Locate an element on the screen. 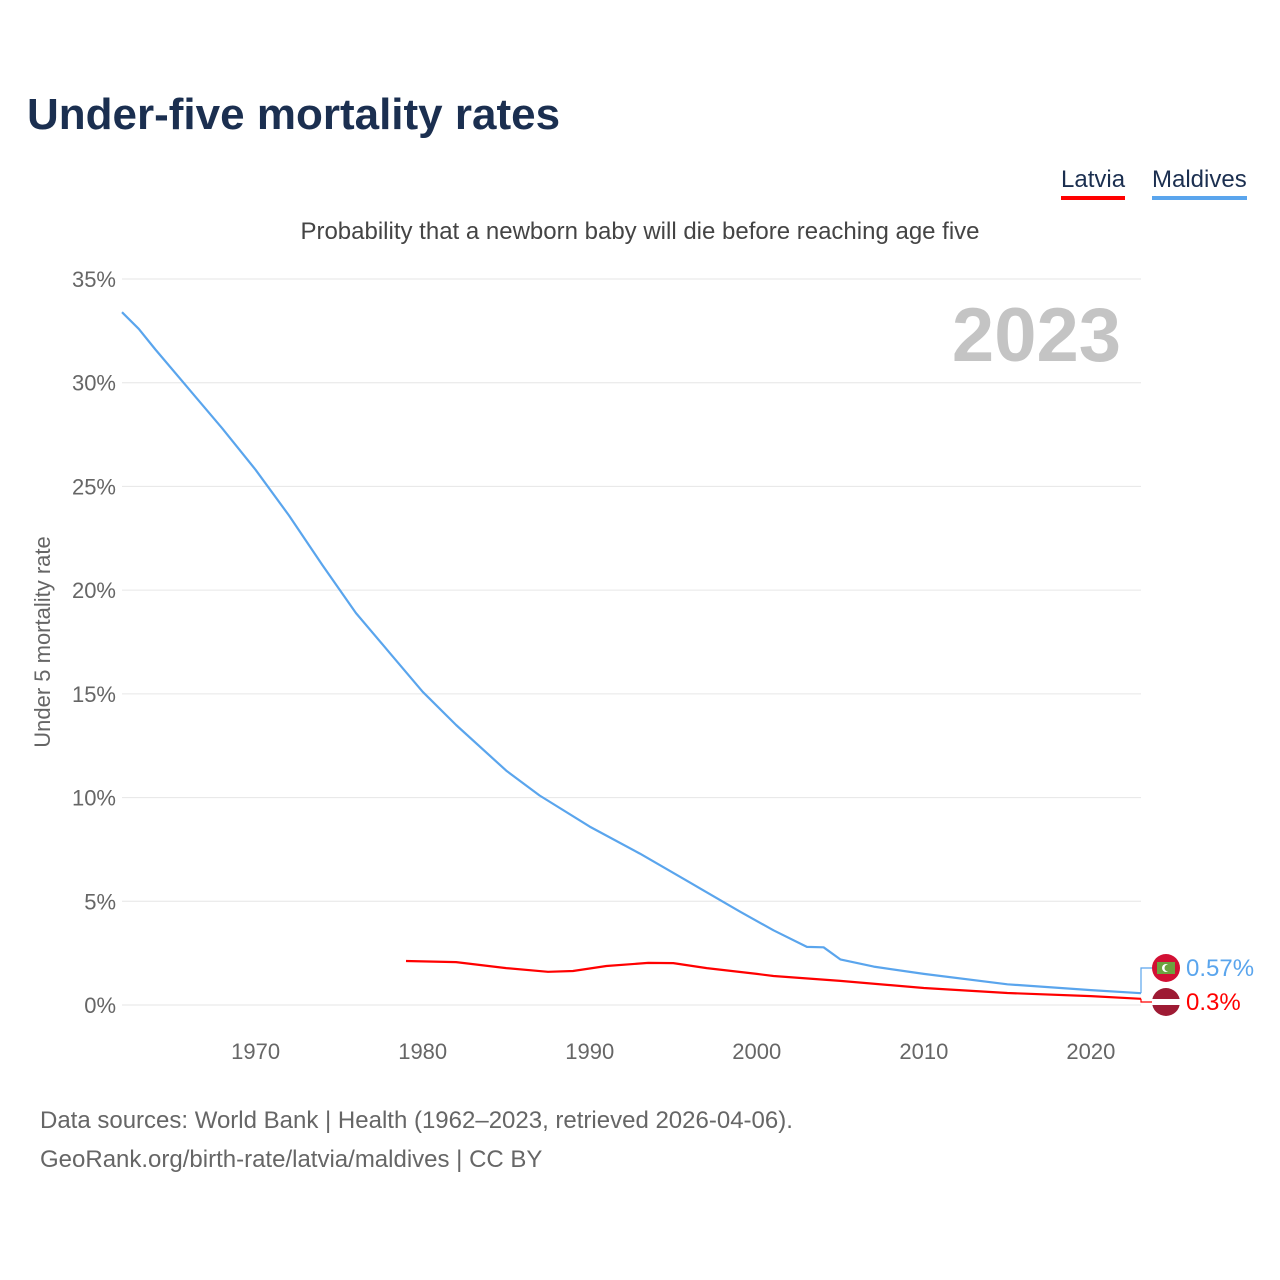 This screenshot has height=1280, width=1280. flag-stripe is located at coordinates (1166, 1002).